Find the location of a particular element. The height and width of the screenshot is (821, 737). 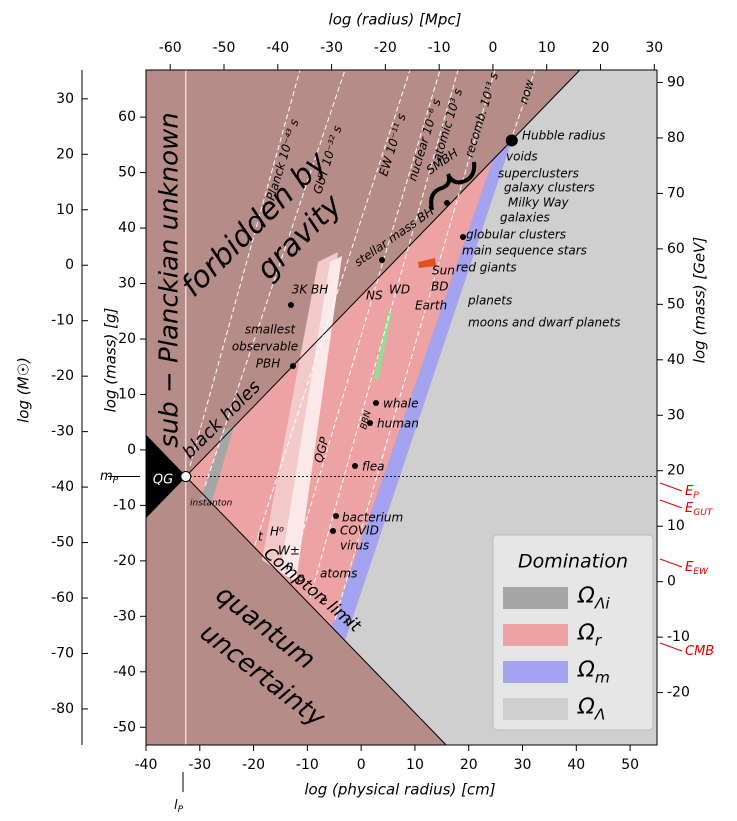

marker-label: CMB is located at coordinates (699, 651).